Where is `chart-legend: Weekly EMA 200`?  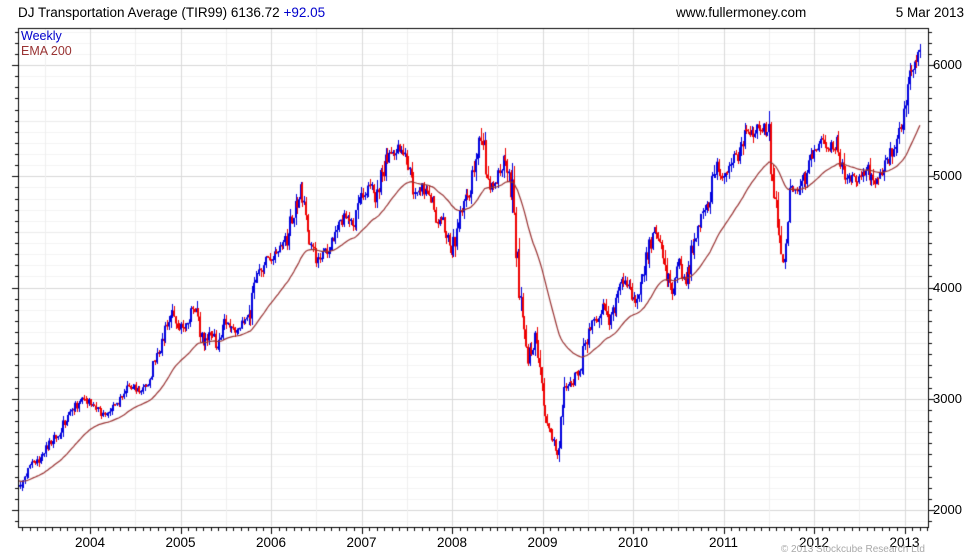 chart-legend: Weekly EMA 200 is located at coordinates (46, 44).